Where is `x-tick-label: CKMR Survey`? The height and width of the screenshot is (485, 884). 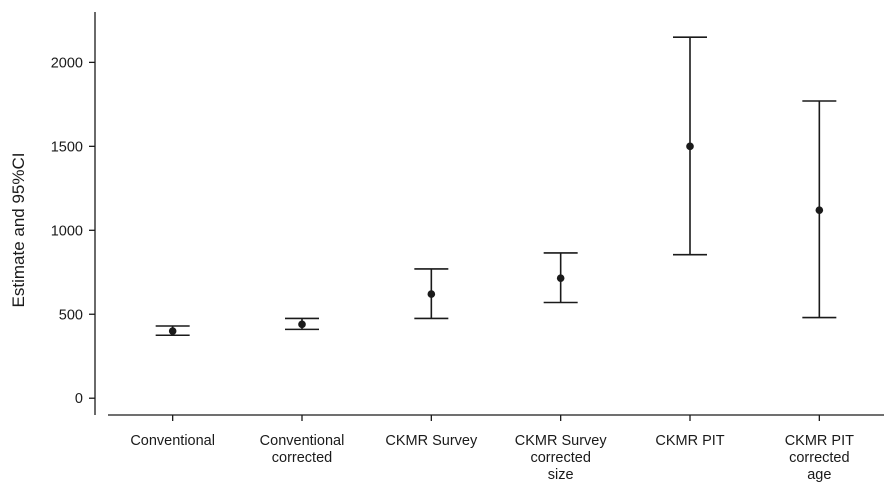 x-tick-label: CKMR Survey is located at coordinates (431, 441).